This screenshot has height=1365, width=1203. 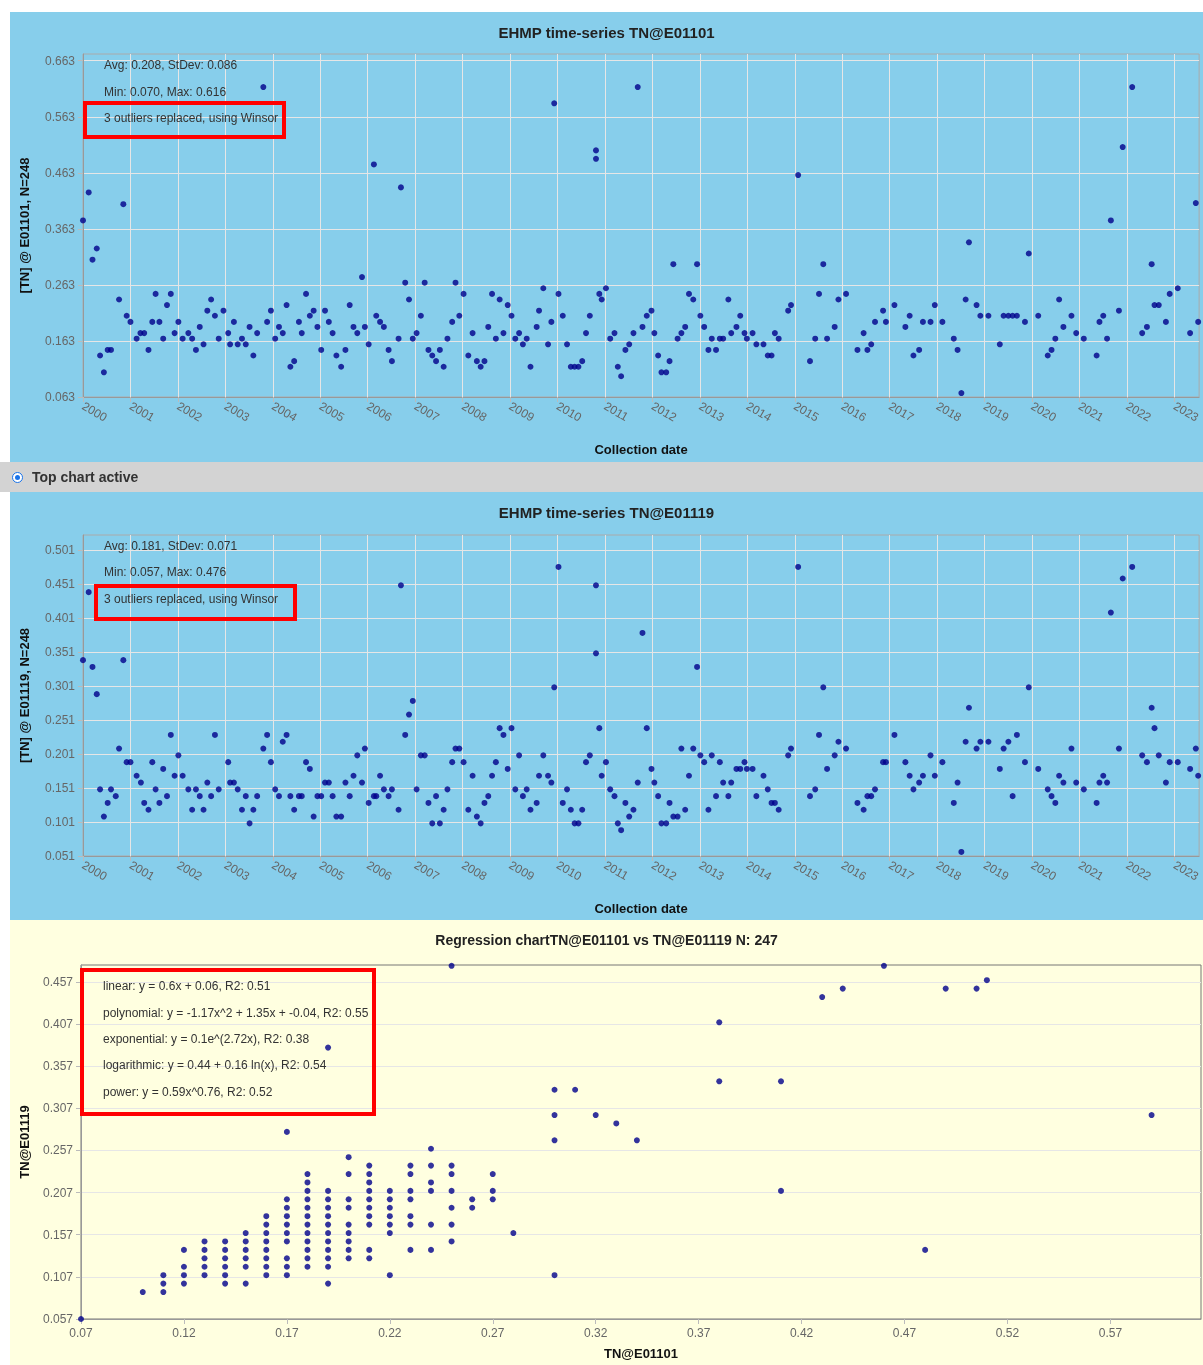 I want to click on x-tick-label: 0.52, so click(x=1007, y=1333).